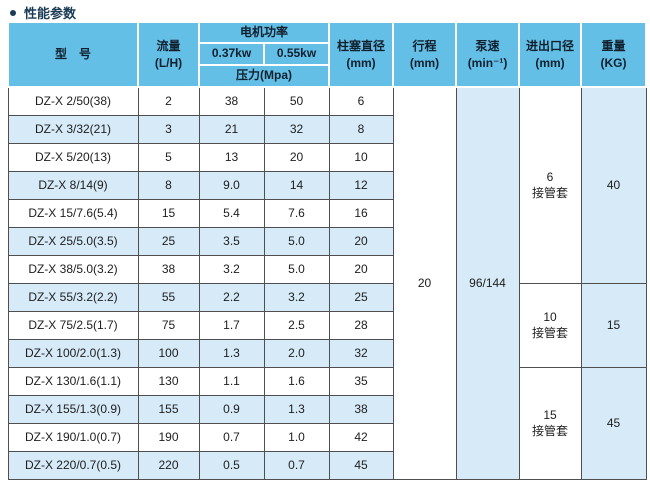 Image resolution: width=650 pixels, height=482 pixels. What do you see at coordinates (361, 465) in the screenshot?
I see `cell-plunger: 45` at bounding box center [361, 465].